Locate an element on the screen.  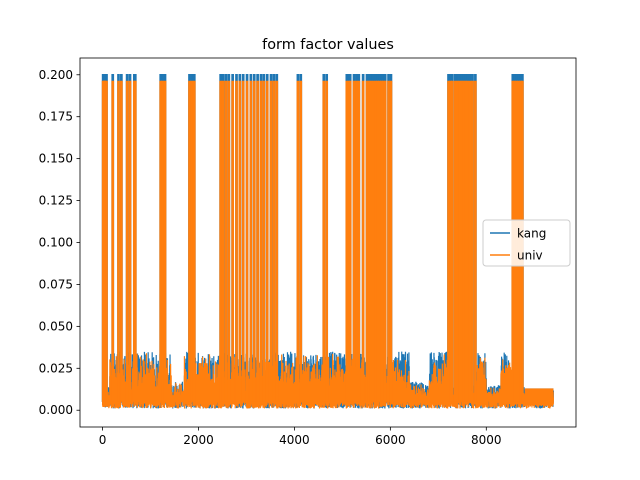
y-tick-label: 0.150 is located at coordinates (56, 159).